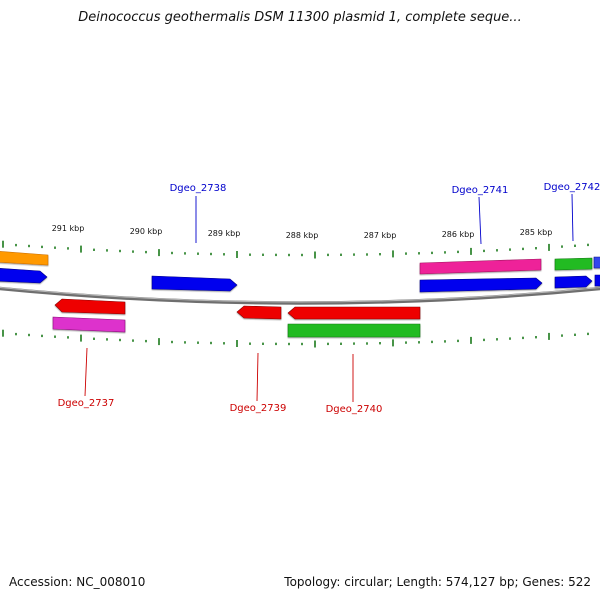  Describe the element at coordinates (480, 190) in the screenshot. I see `gene-label: Dgeo_2741` at that location.